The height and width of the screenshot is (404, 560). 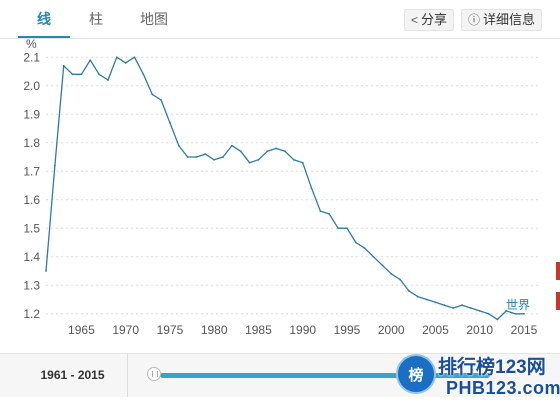 What do you see at coordinates (152, 94) in the screenshot?
I see `data-point-1973` at bounding box center [152, 94].